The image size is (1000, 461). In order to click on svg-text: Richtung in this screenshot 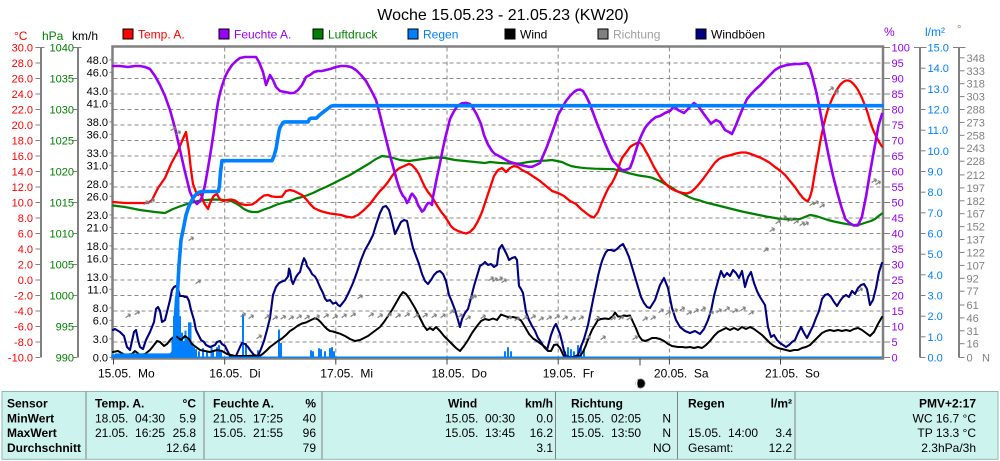, I will do `click(597, 404)`.